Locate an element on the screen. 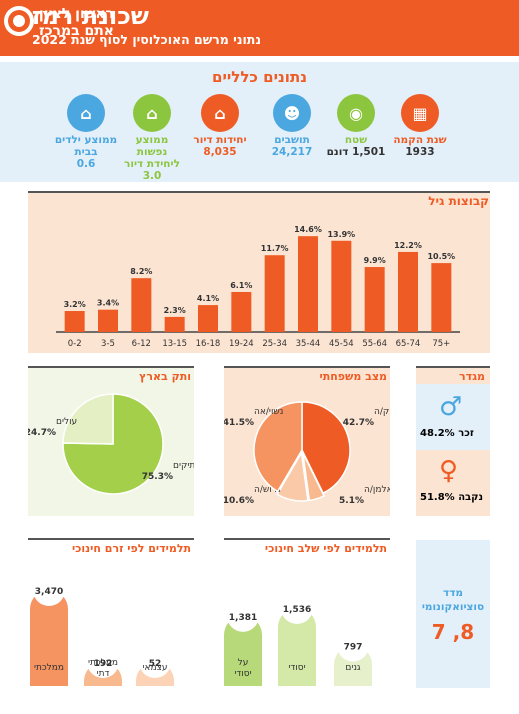 The height and width of the screenshot is (714, 519). stat-label: שנת הקמה is located at coordinates (420, 140).